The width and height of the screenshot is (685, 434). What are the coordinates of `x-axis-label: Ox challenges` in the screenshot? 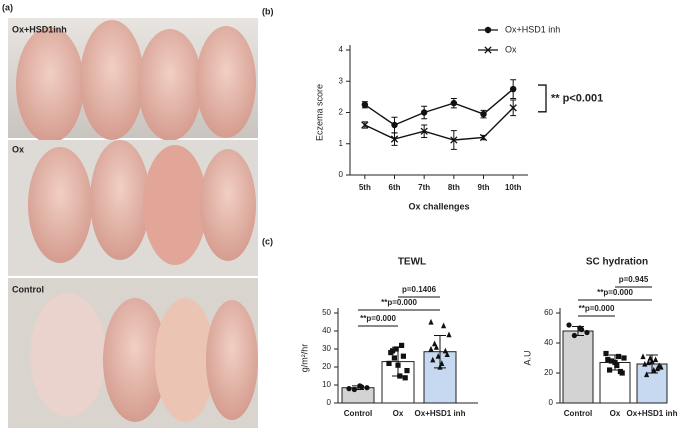 It's located at (438, 206).